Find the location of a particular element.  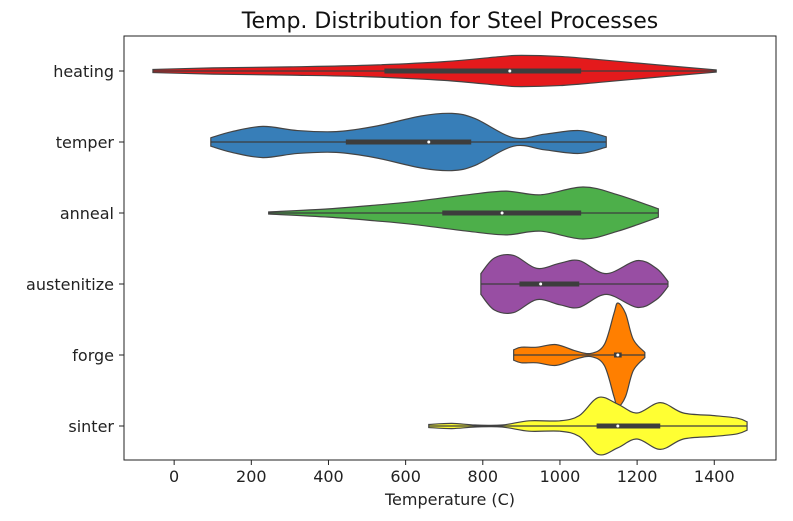

violin-temper is located at coordinates (408, 142).